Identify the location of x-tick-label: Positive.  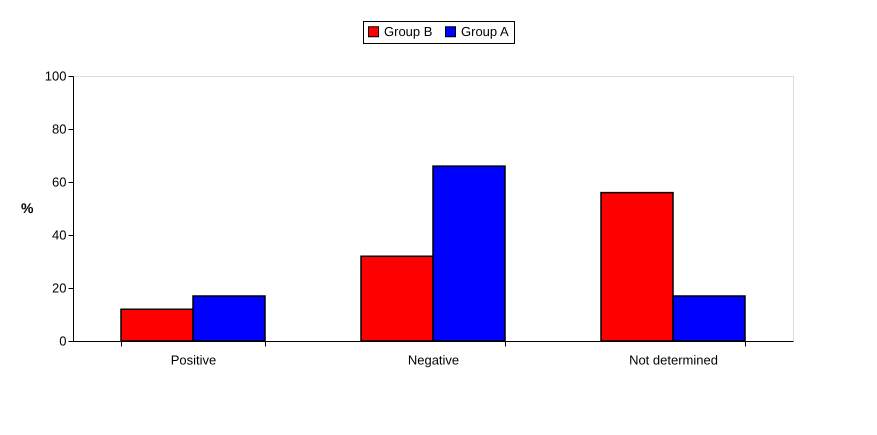
(193, 360).